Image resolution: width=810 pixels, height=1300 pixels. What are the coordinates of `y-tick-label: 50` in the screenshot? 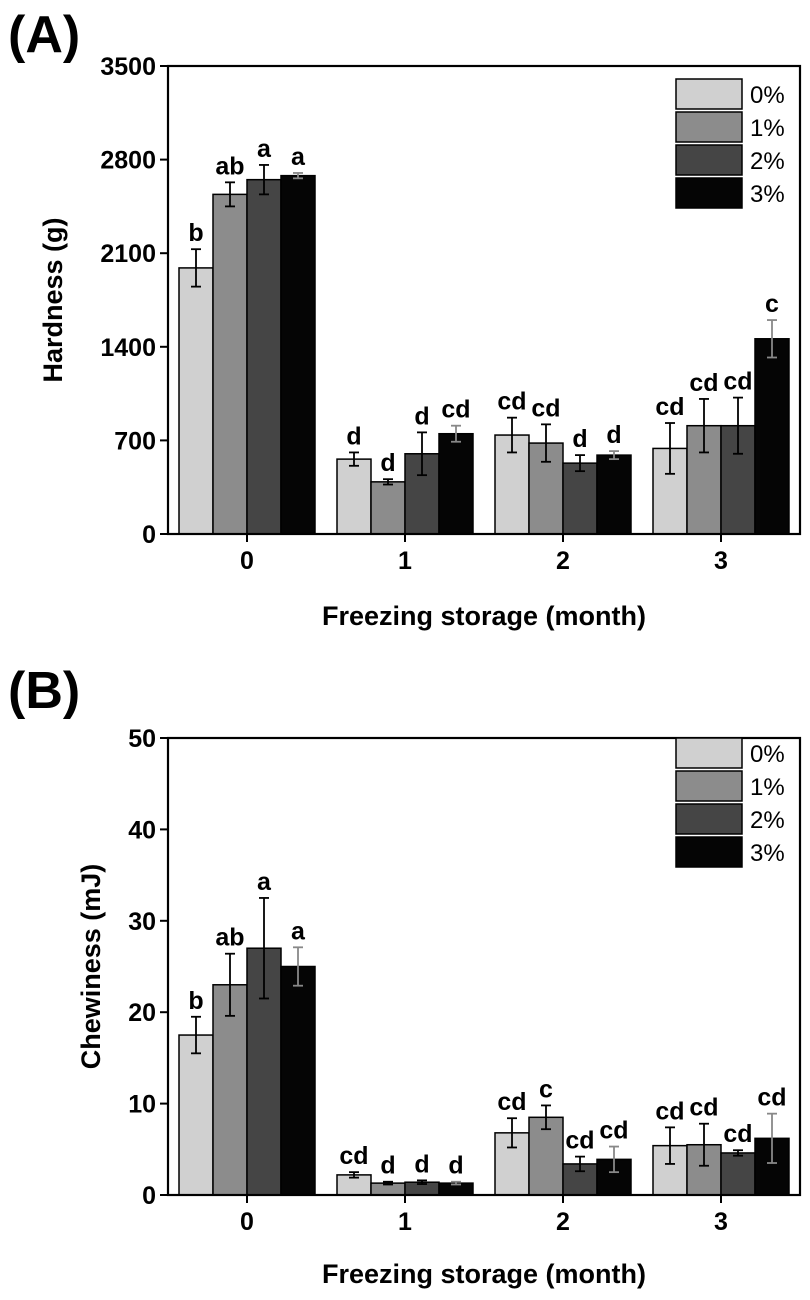 It's located at (142, 739).